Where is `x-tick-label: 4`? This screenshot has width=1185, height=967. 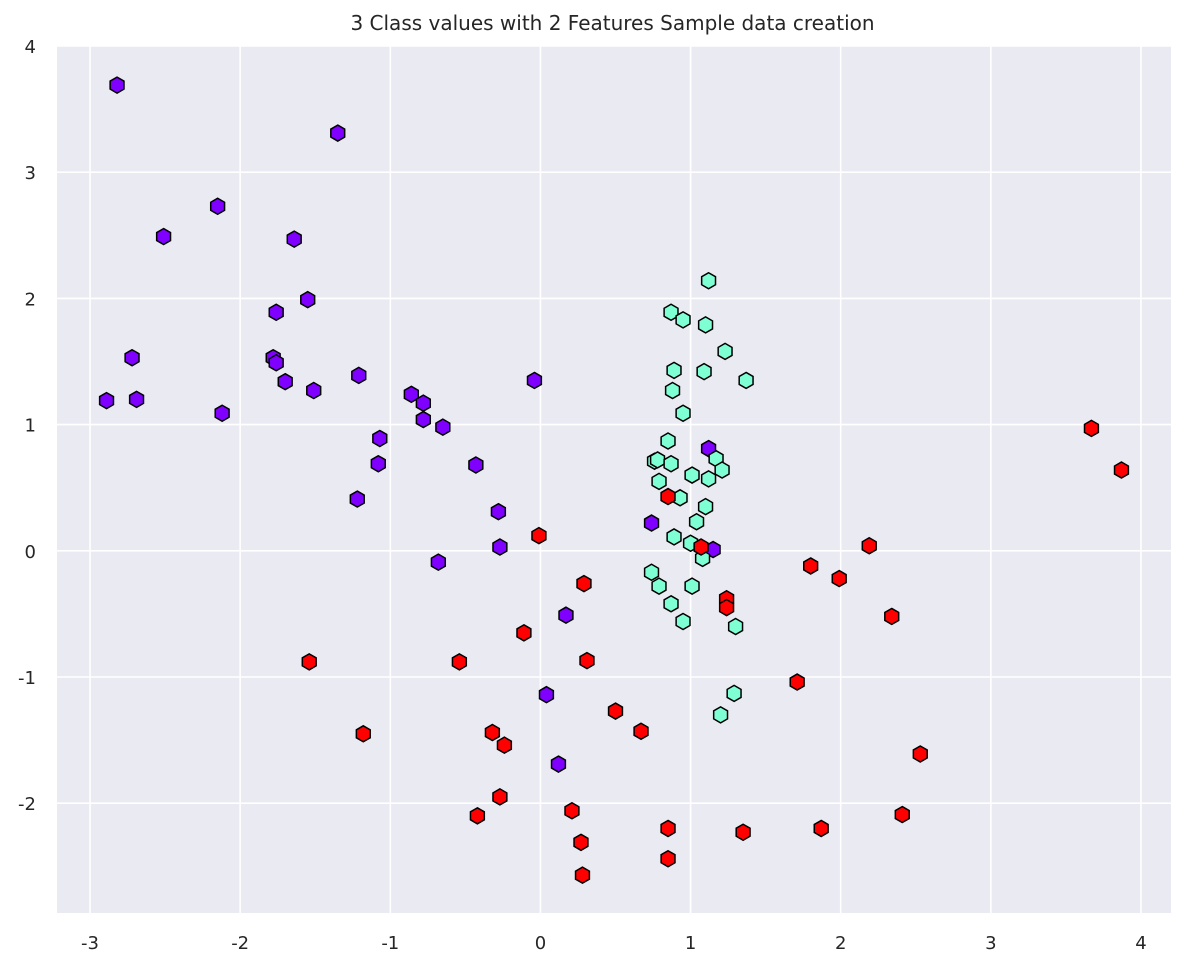 x-tick-label: 4 is located at coordinates (1140, 943).